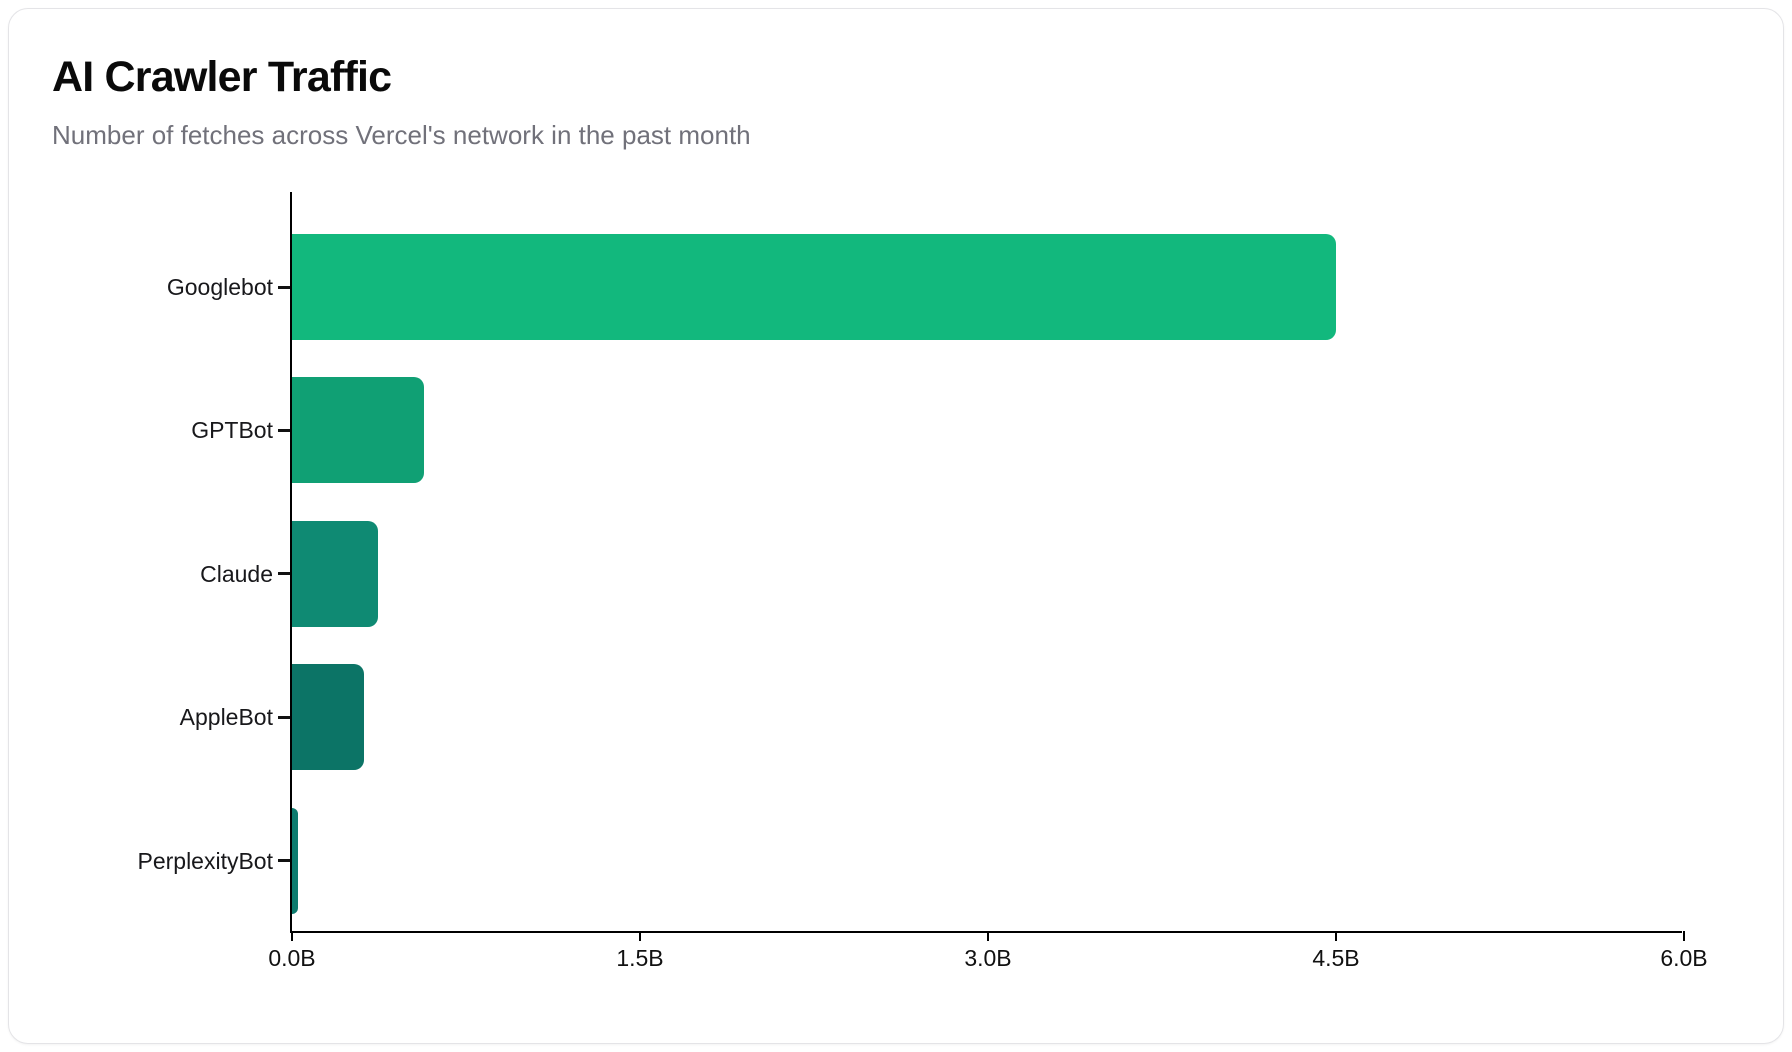  What do you see at coordinates (295, 860) in the screenshot?
I see `bar-perplexitybot` at bounding box center [295, 860].